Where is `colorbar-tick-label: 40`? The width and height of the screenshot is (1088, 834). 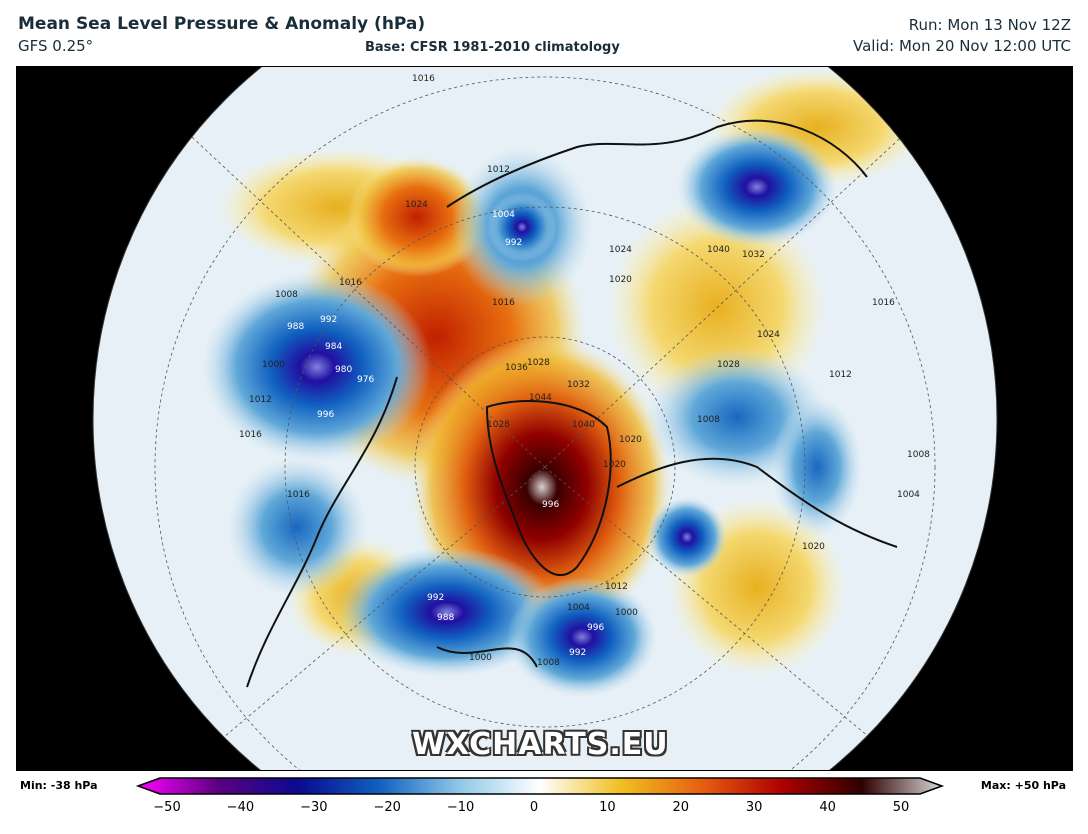
colorbar-tick-label: 40 is located at coordinates (827, 807).